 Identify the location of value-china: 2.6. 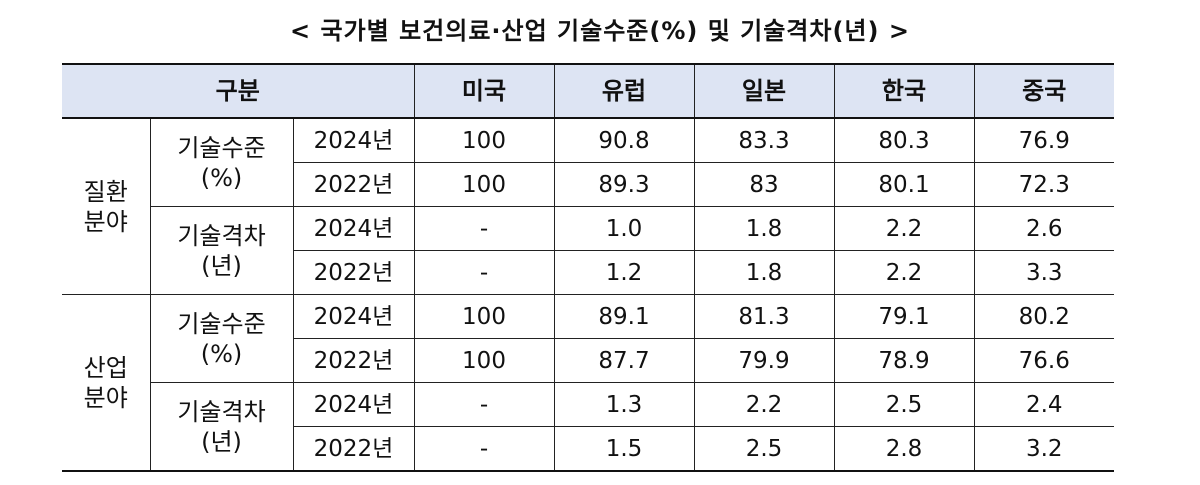
(1043, 228).